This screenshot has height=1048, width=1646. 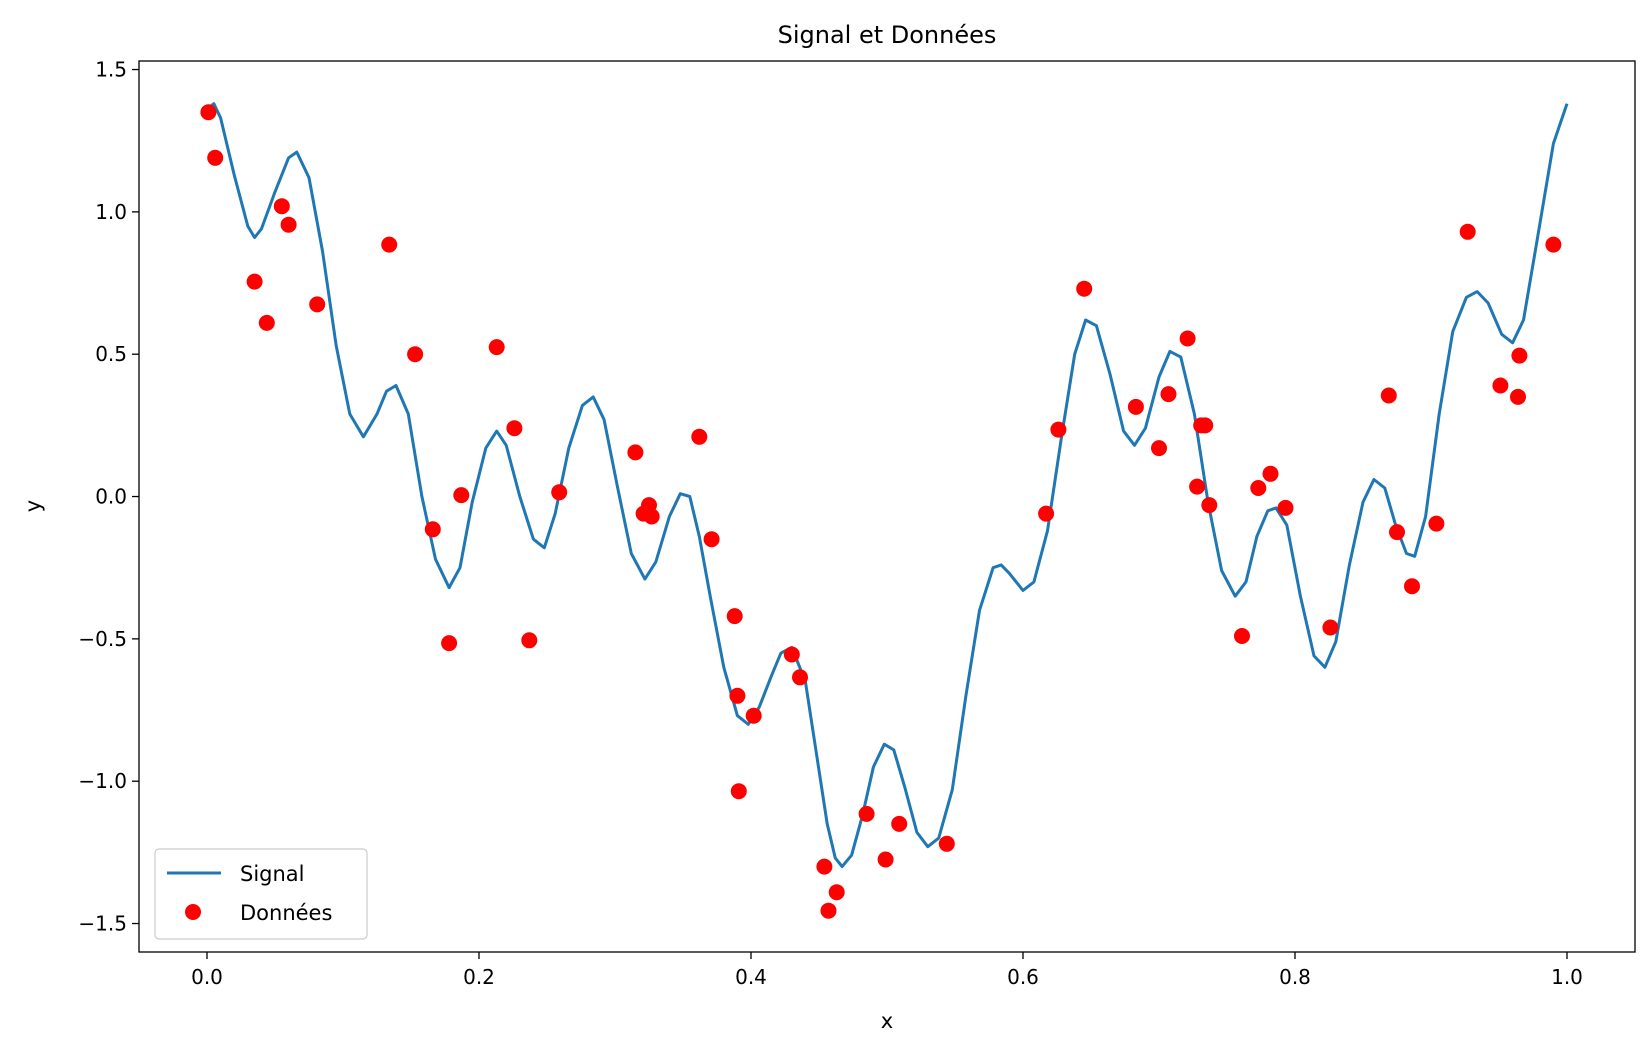 I want to click on chart-title: Signal et Données, so click(x=887, y=35).